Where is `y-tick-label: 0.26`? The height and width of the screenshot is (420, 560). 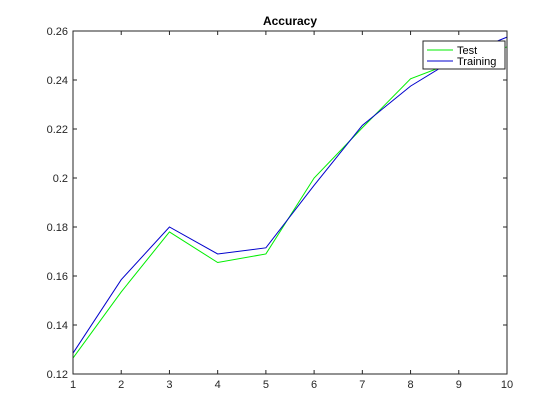
y-tick-label: 0.26 is located at coordinates (57, 32).